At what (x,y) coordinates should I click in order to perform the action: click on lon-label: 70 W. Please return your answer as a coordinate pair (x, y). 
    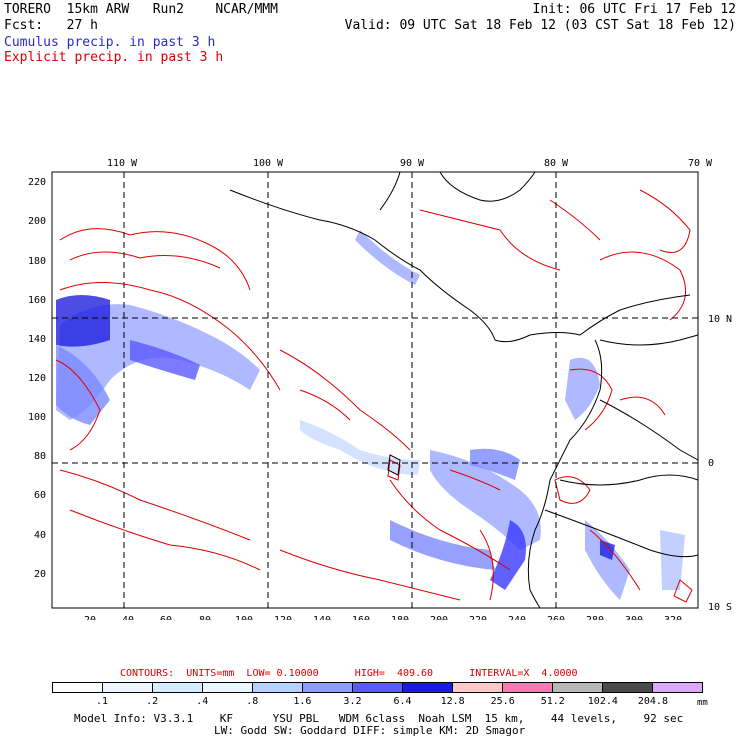
    Looking at the image, I should click on (700, 163).